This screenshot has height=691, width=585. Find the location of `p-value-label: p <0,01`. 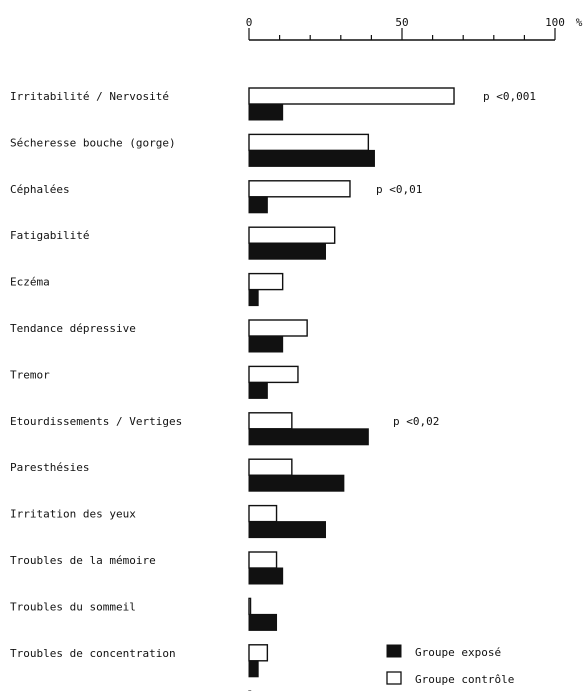

p-value-label: p <0,01 is located at coordinates (399, 189).